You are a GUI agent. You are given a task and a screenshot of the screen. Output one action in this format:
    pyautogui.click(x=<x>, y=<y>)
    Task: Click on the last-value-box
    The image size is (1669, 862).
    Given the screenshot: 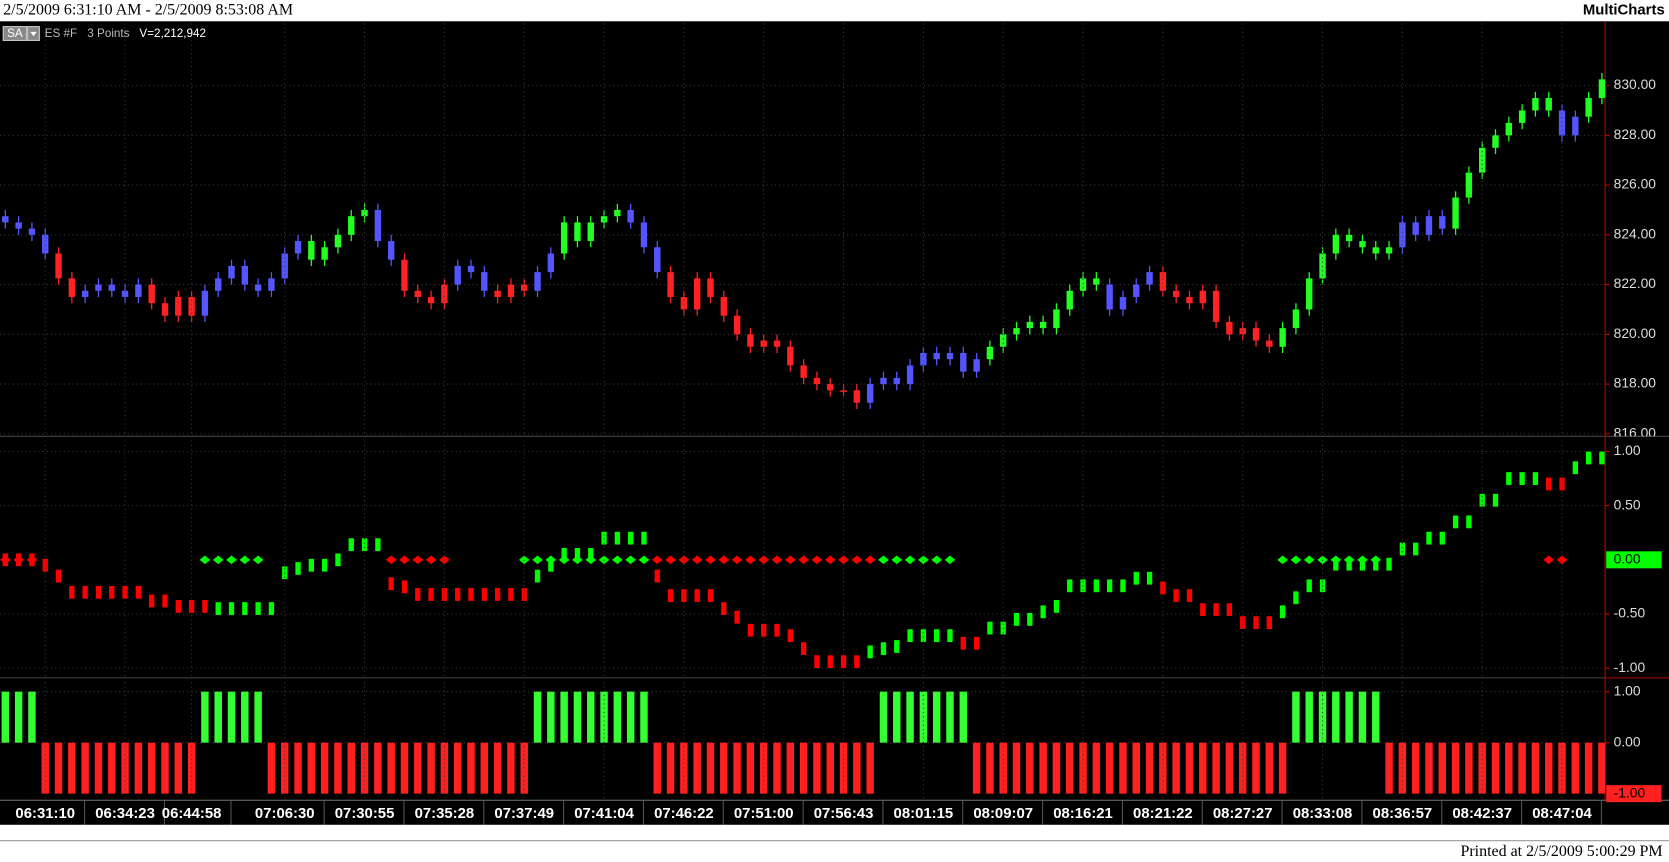 What is the action you would take?
    pyautogui.click(x=1634, y=794)
    